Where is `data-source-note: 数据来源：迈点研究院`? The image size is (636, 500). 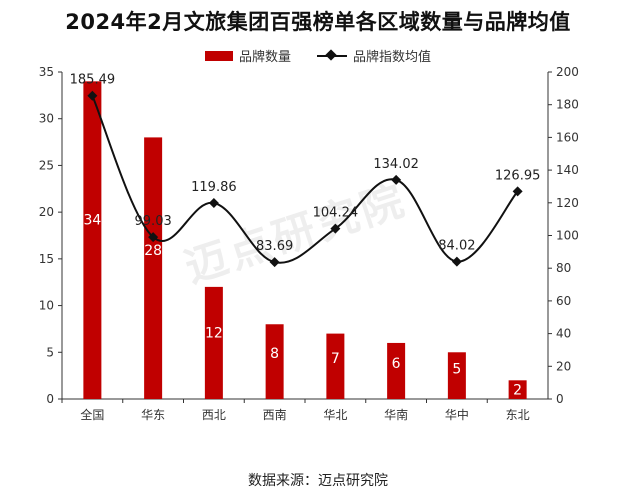
data-source-note: 数据来源：迈点研究院 is located at coordinates (318, 481).